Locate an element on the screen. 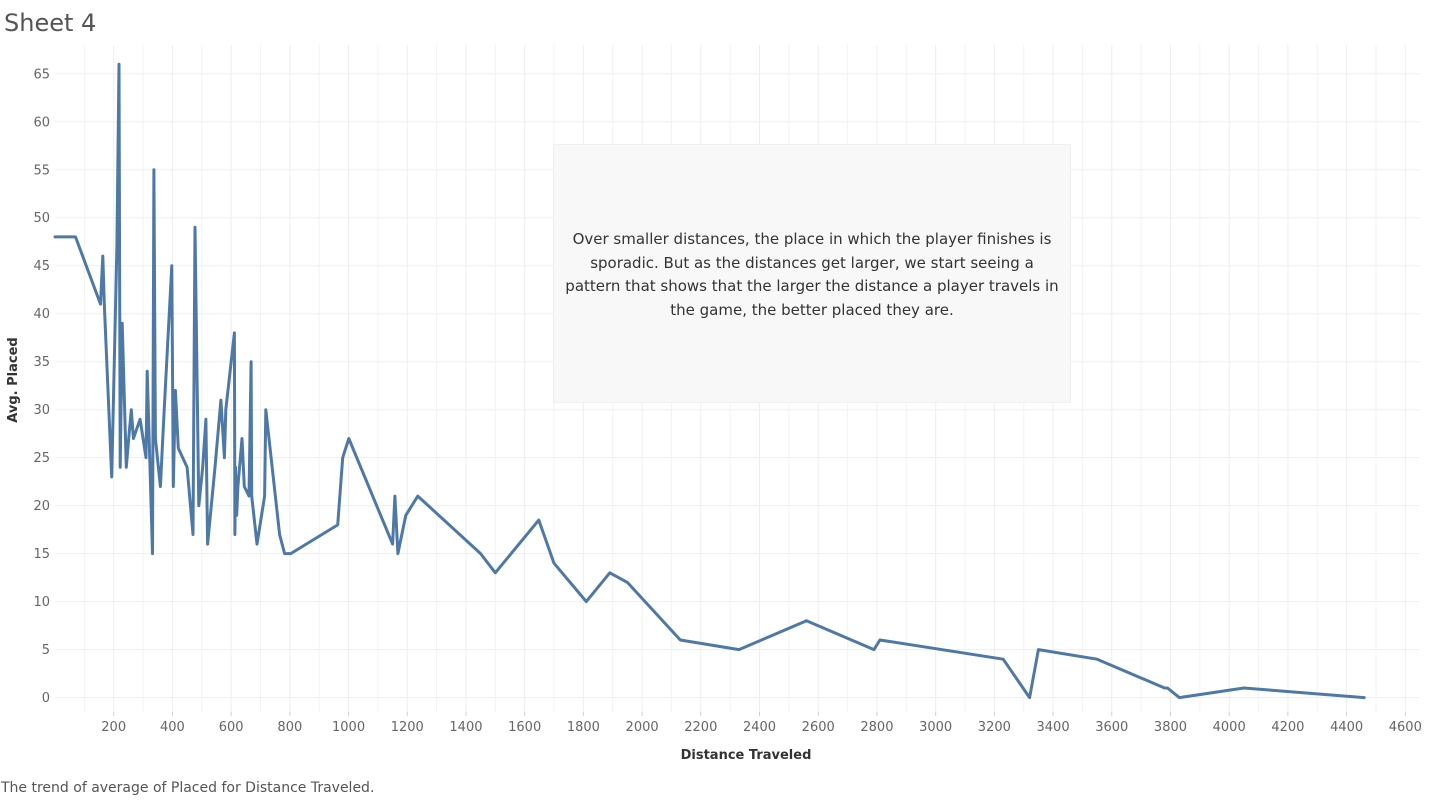 The width and height of the screenshot is (1433, 800). x-tick-label: 1200 is located at coordinates (407, 727).